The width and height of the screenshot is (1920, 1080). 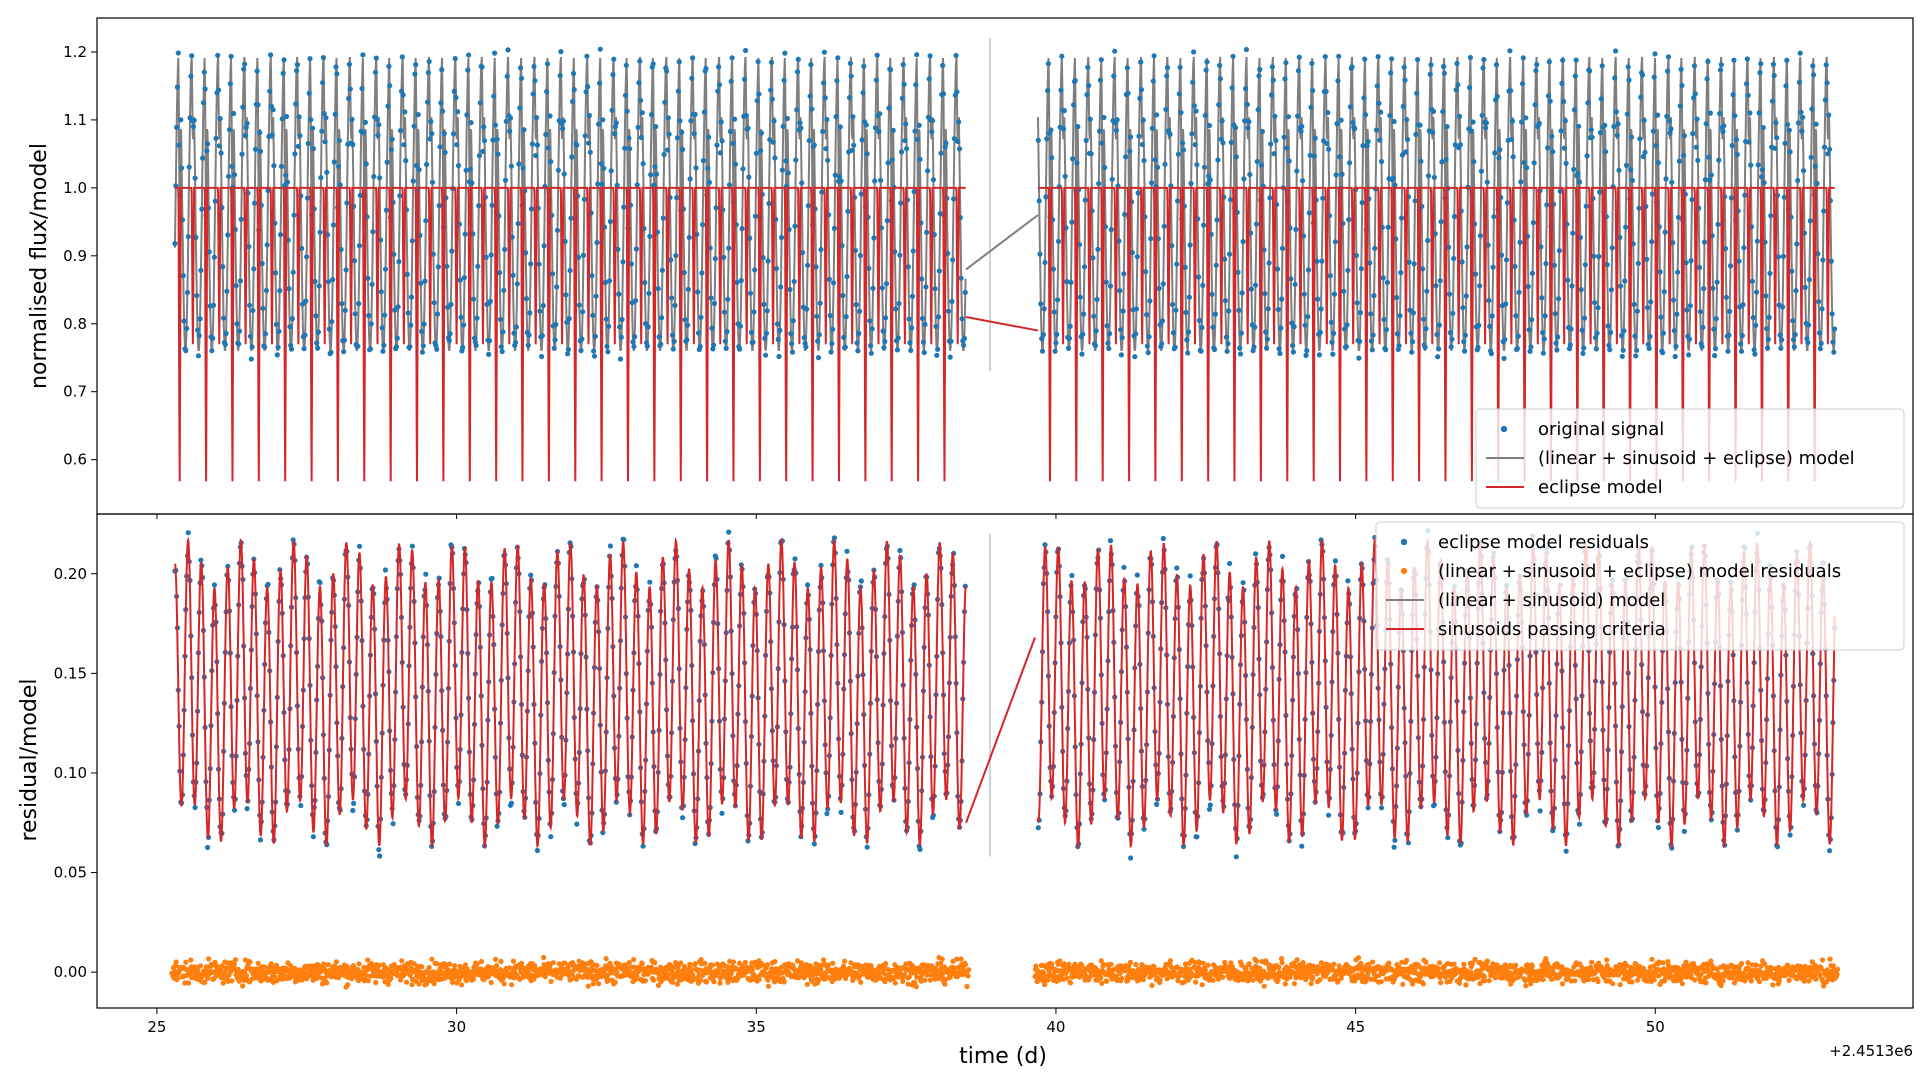 What do you see at coordinates (1696, 458) in the screenshot?
I see `top-legend-label: (linear + sinusoid + eclipse) model` at bounding box center [1696, 458].